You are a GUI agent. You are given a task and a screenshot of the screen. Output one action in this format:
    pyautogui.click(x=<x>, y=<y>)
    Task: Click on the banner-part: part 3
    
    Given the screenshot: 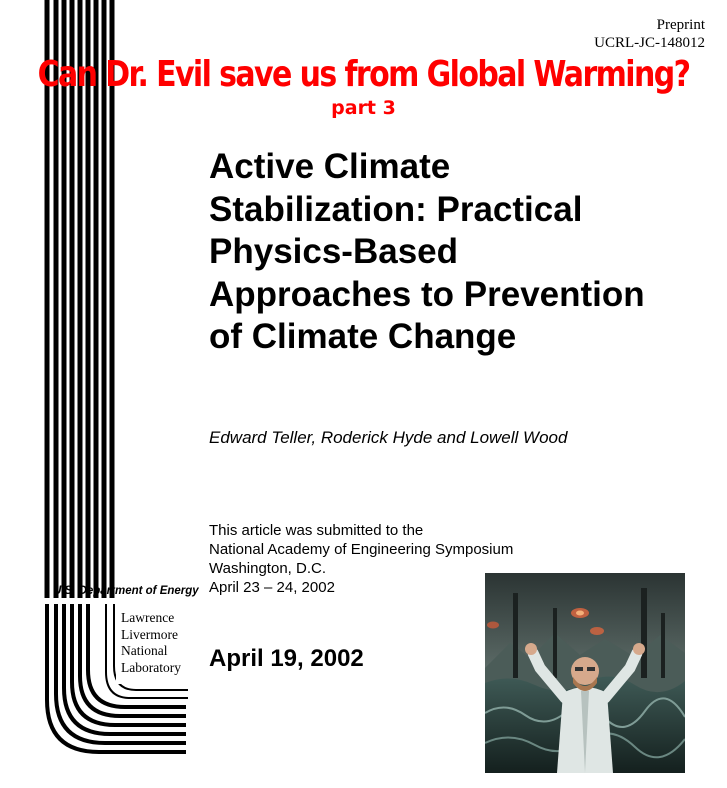 What is the action you would take?
    pyautogui.click(x=363, y=108)
    